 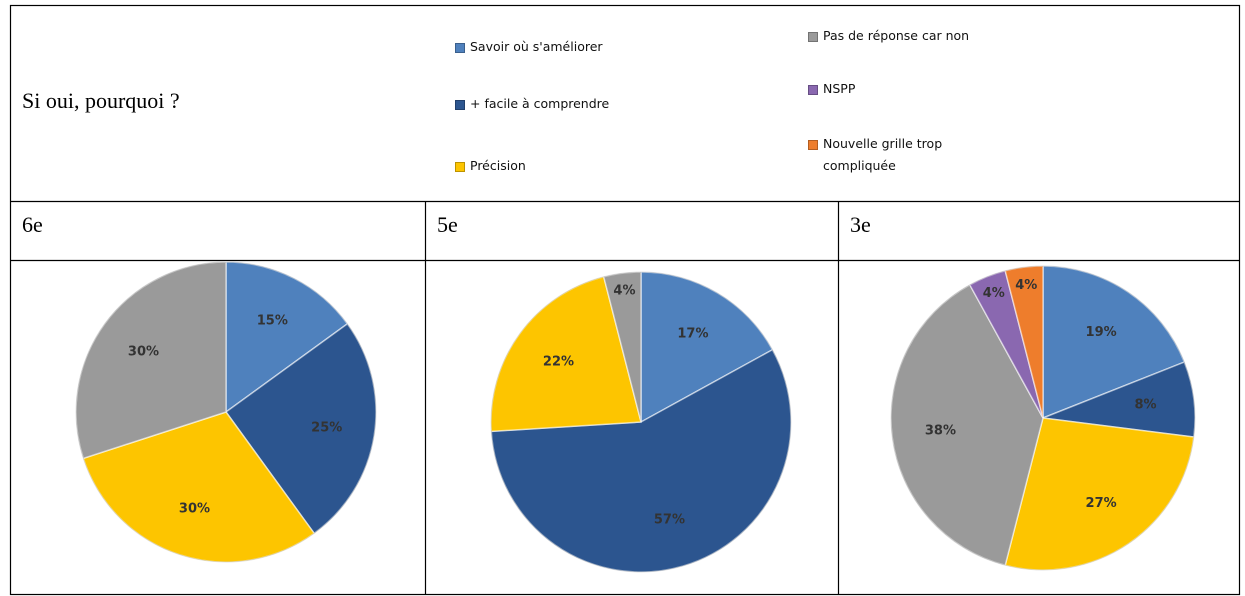 What do you see at coordinates (1101, 503) in the screenshot?
I see `data-label: 27%` at bounding box center [1101, 503].